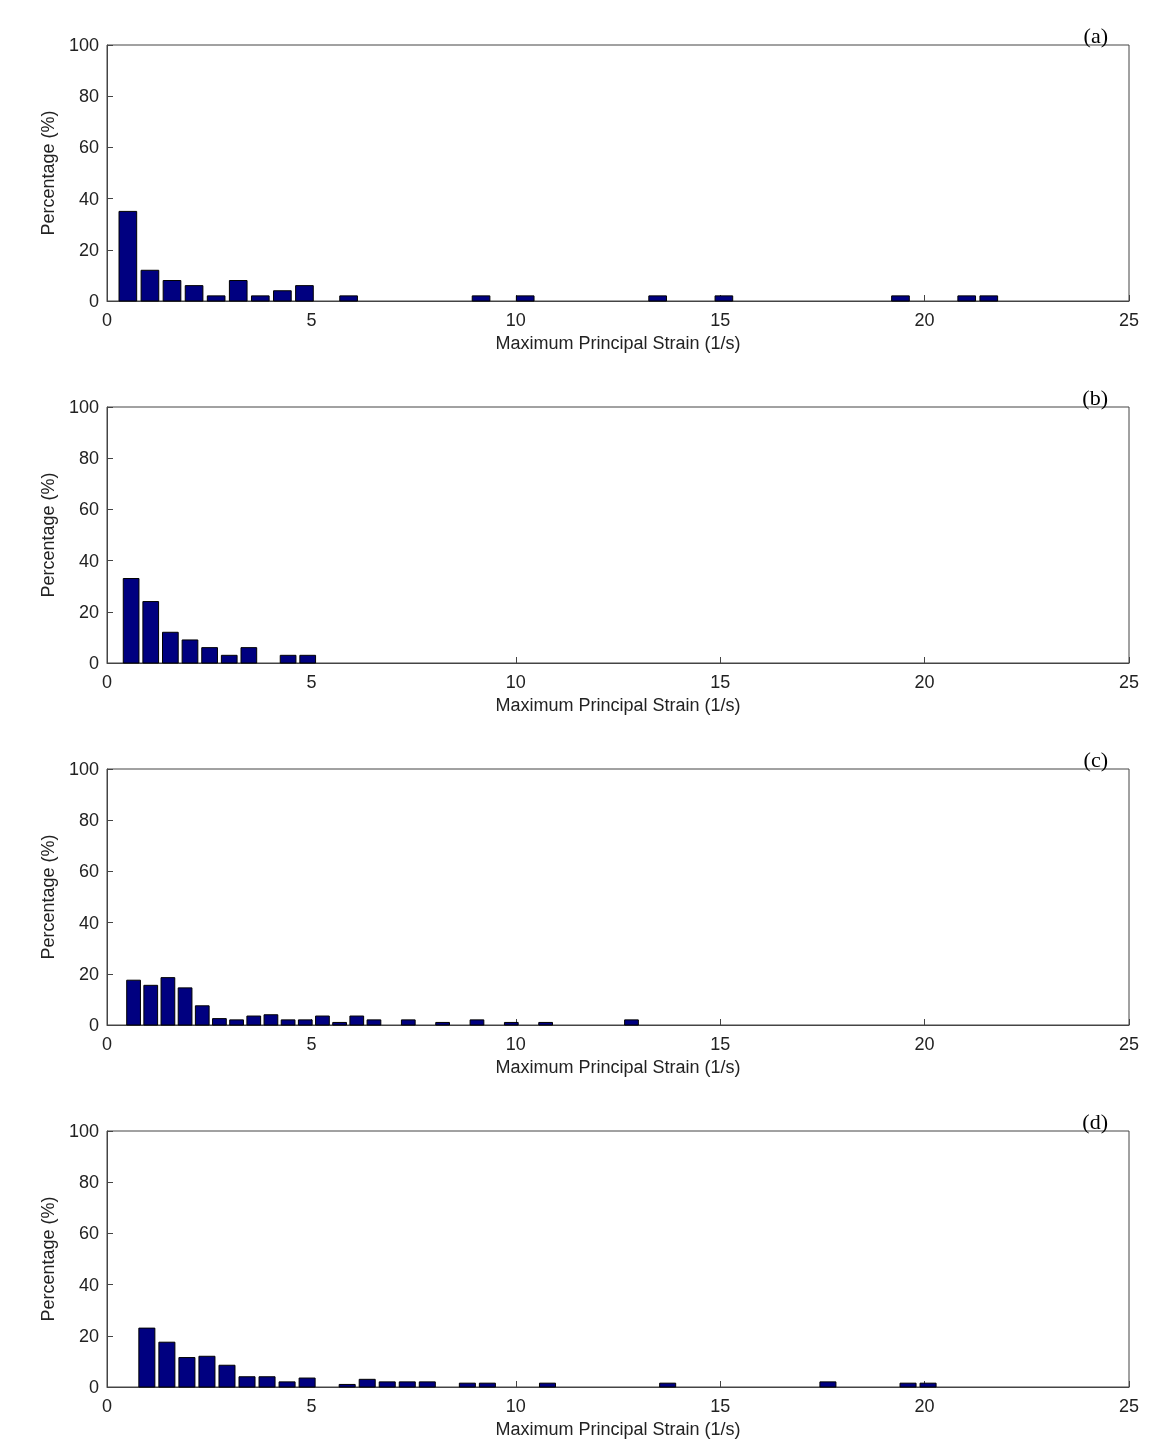  Describe the element at coordinates (1095, 35) in the screenshot. I see `annotation: (a)` at that location.